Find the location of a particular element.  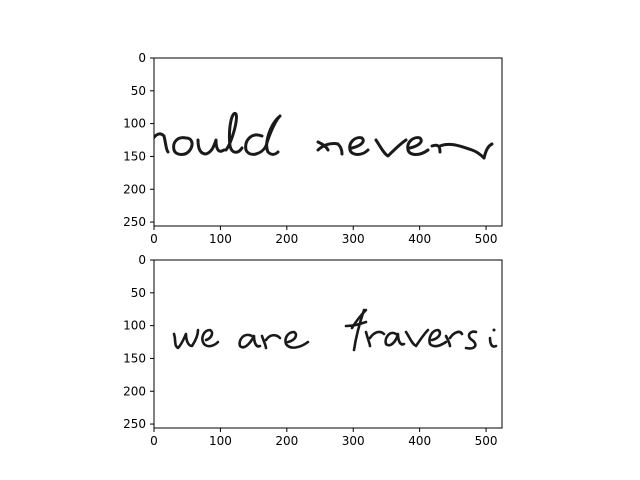

y-axis-2: 0 50 100 150 200 250 is located at coordinates (138, 342).